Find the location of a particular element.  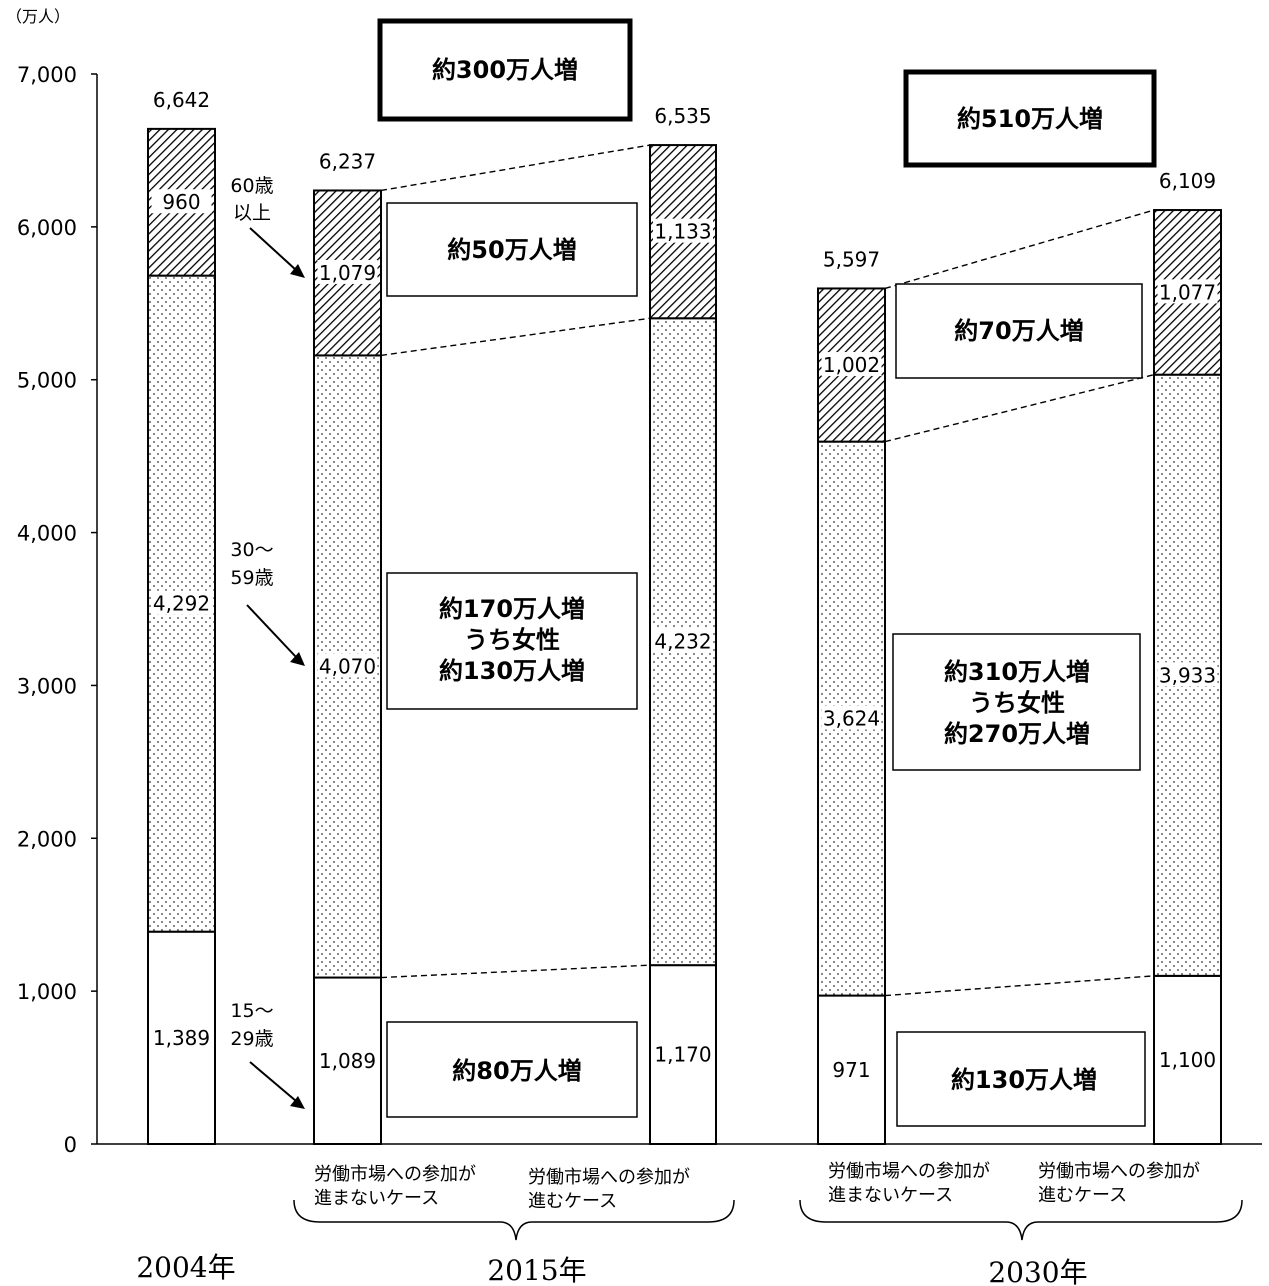

y-tick-label: 2,000 is located at coordinates (47, 839).